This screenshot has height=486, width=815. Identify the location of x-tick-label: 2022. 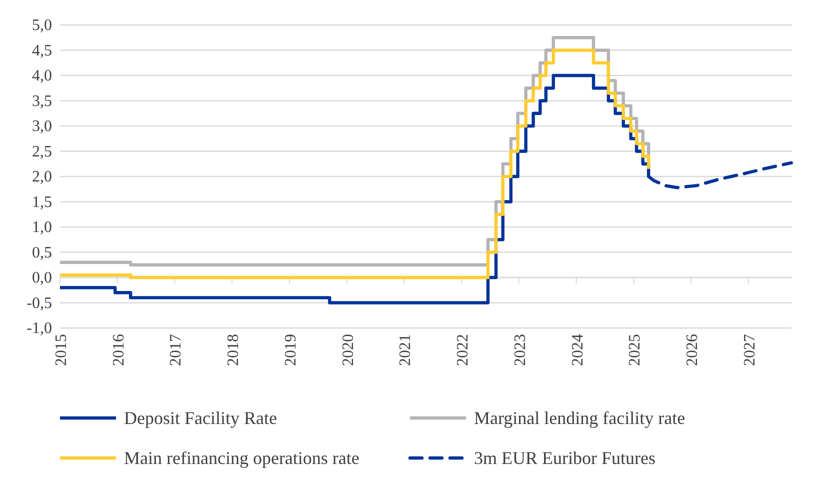
(463, 350).